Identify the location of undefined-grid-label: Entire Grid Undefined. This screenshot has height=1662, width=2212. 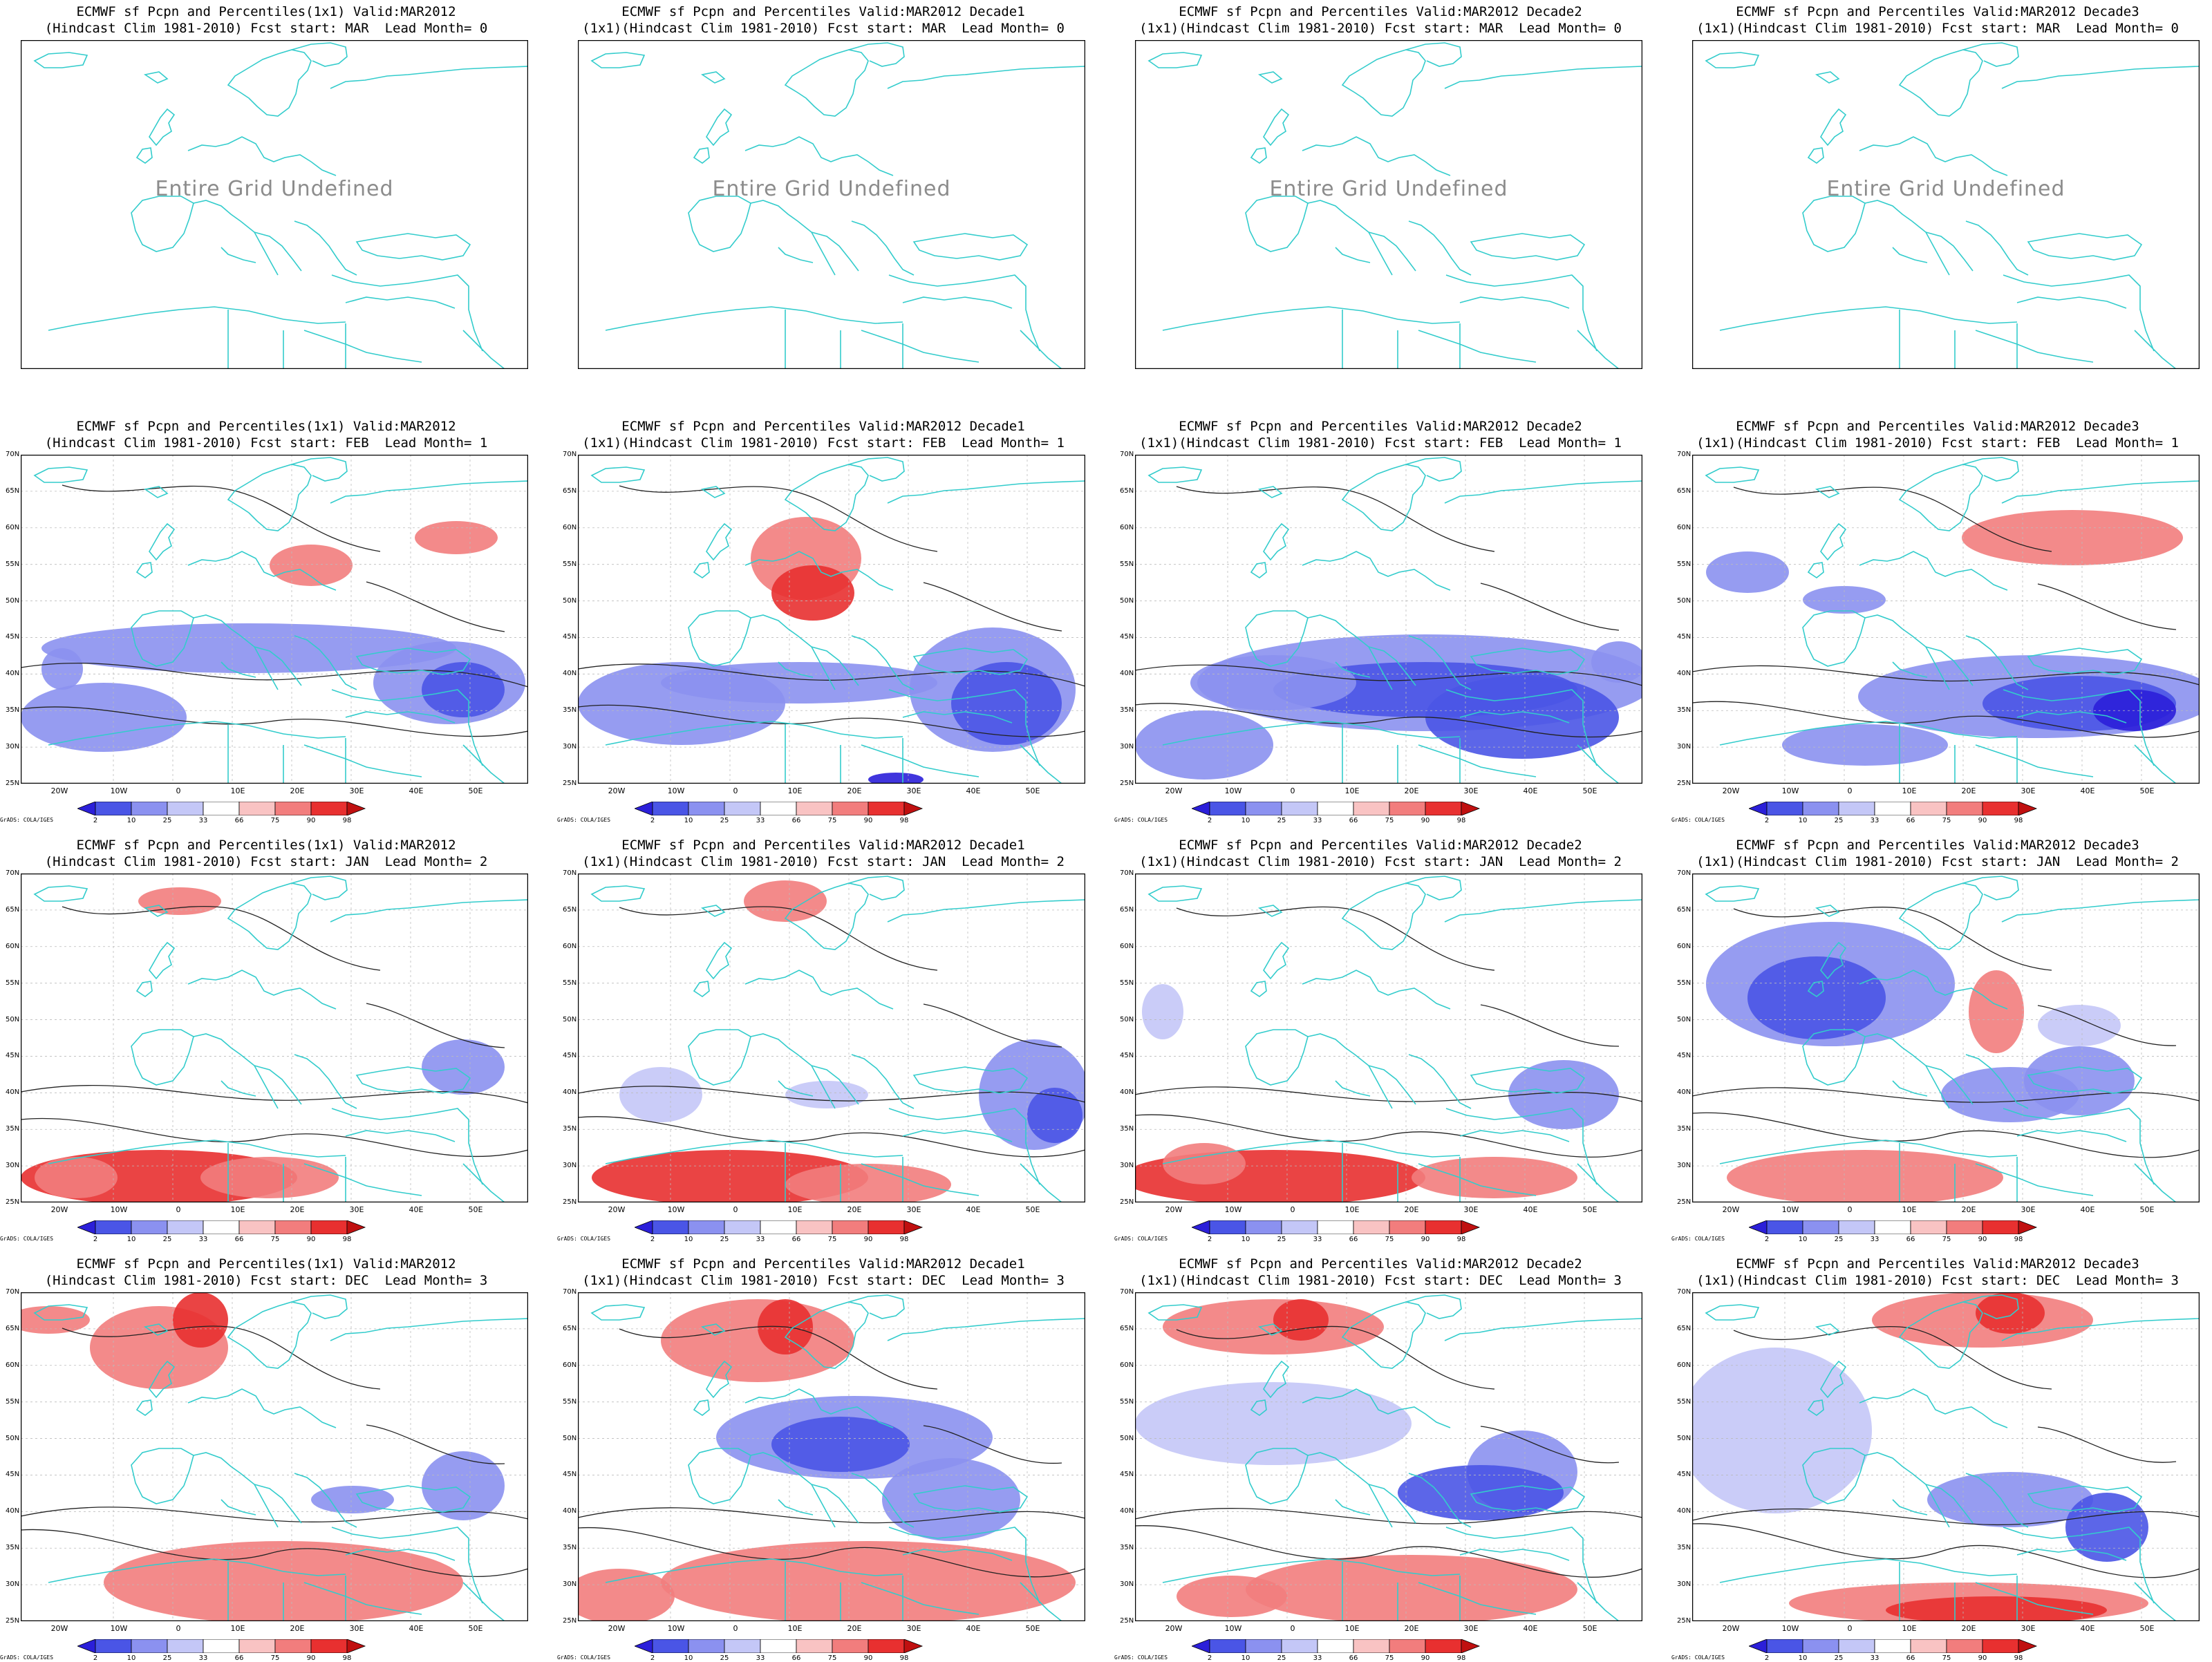
(274, 189).